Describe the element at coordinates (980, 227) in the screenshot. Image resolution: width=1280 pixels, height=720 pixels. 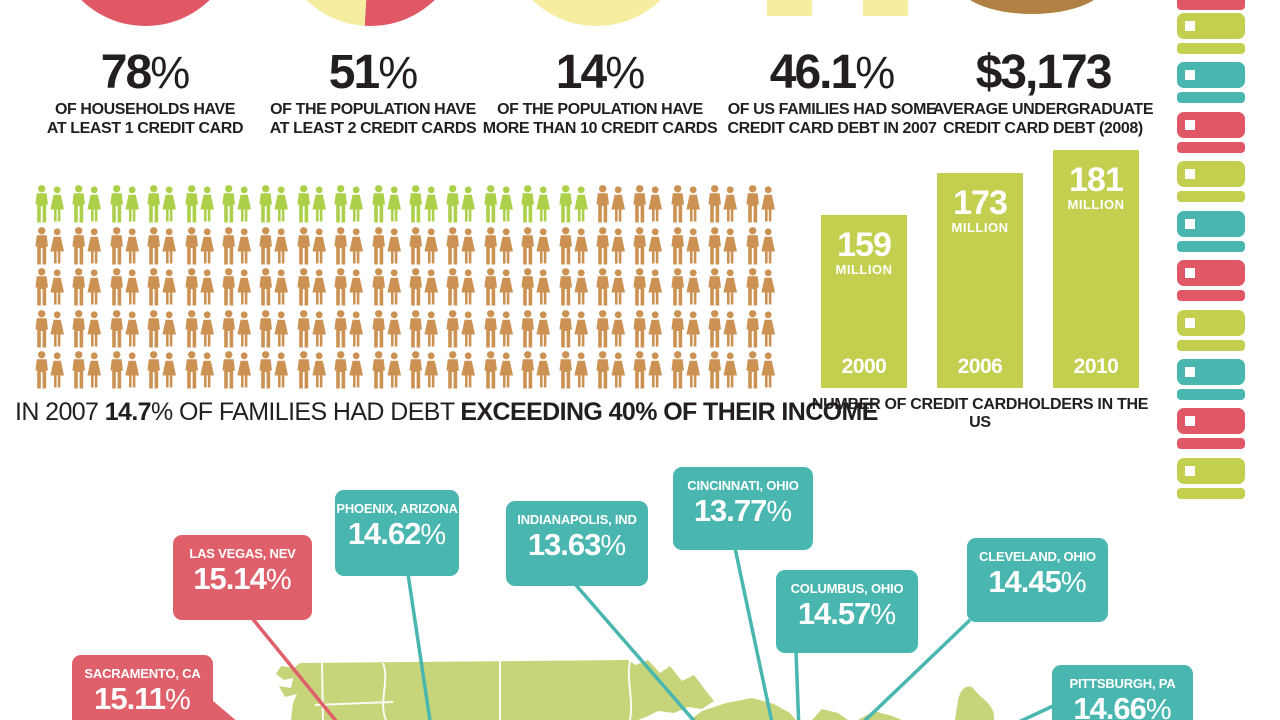
I see `bar-unit: MILLION` at that location.